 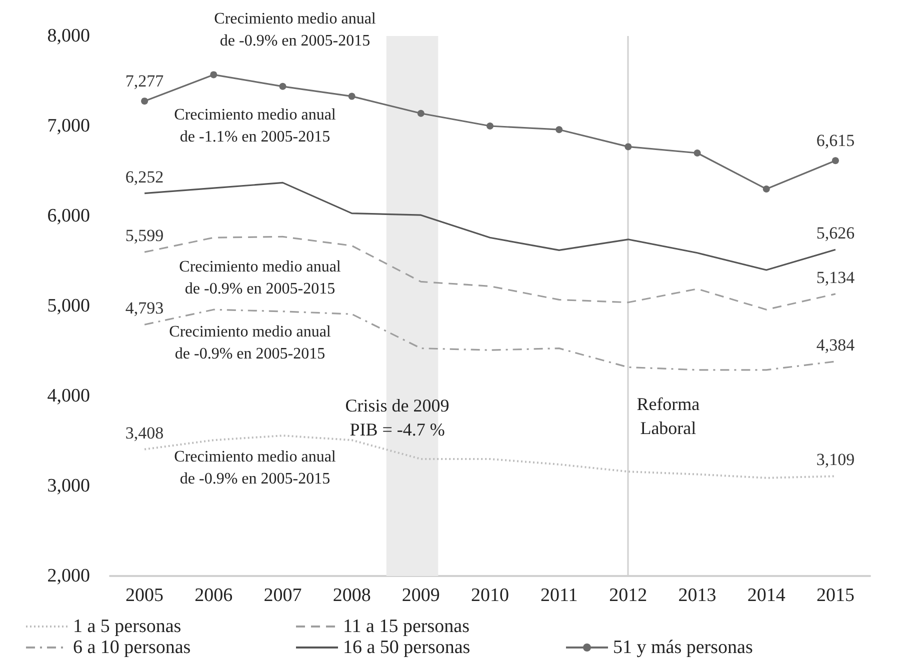 What do you see at coordinates (406, 626) in the screenshot?
I see `legend-label: 11 a 15 personas` at bounding box center [406, 626].